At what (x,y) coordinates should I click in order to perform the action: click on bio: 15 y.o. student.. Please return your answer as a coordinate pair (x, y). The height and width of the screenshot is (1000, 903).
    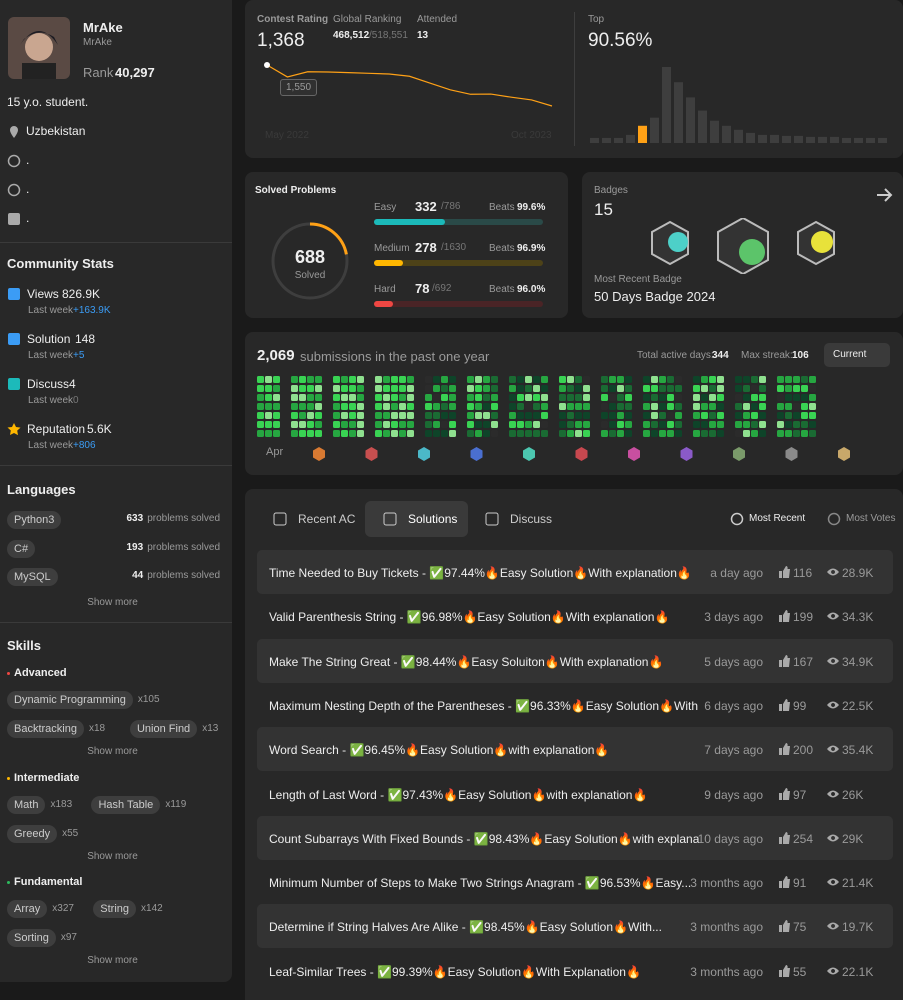
    Looking at the image, I should click on (48, 102).